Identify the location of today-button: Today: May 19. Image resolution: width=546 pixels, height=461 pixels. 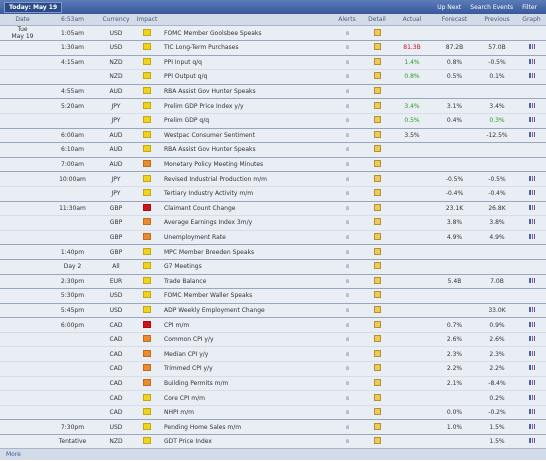
(33, 7).